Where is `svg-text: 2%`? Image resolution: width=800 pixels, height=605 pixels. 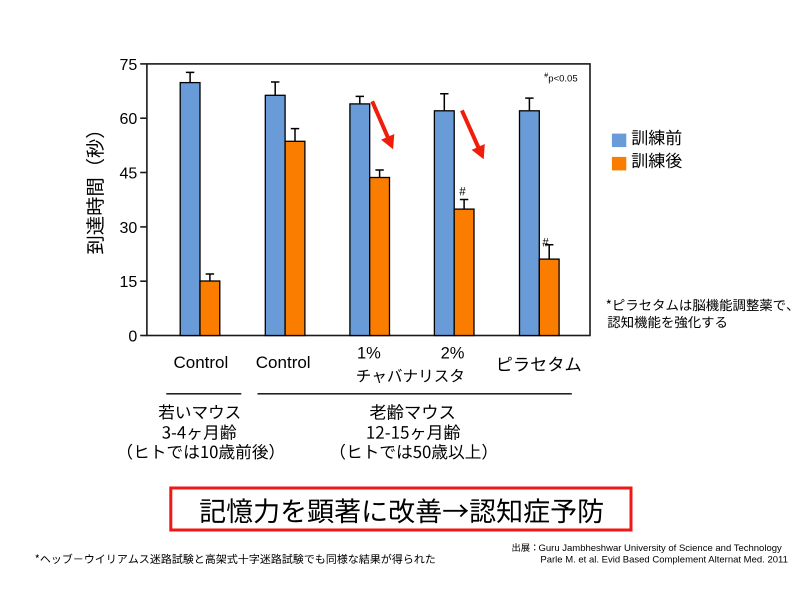 svg-text: 2% is located at coordinates (453, 353).